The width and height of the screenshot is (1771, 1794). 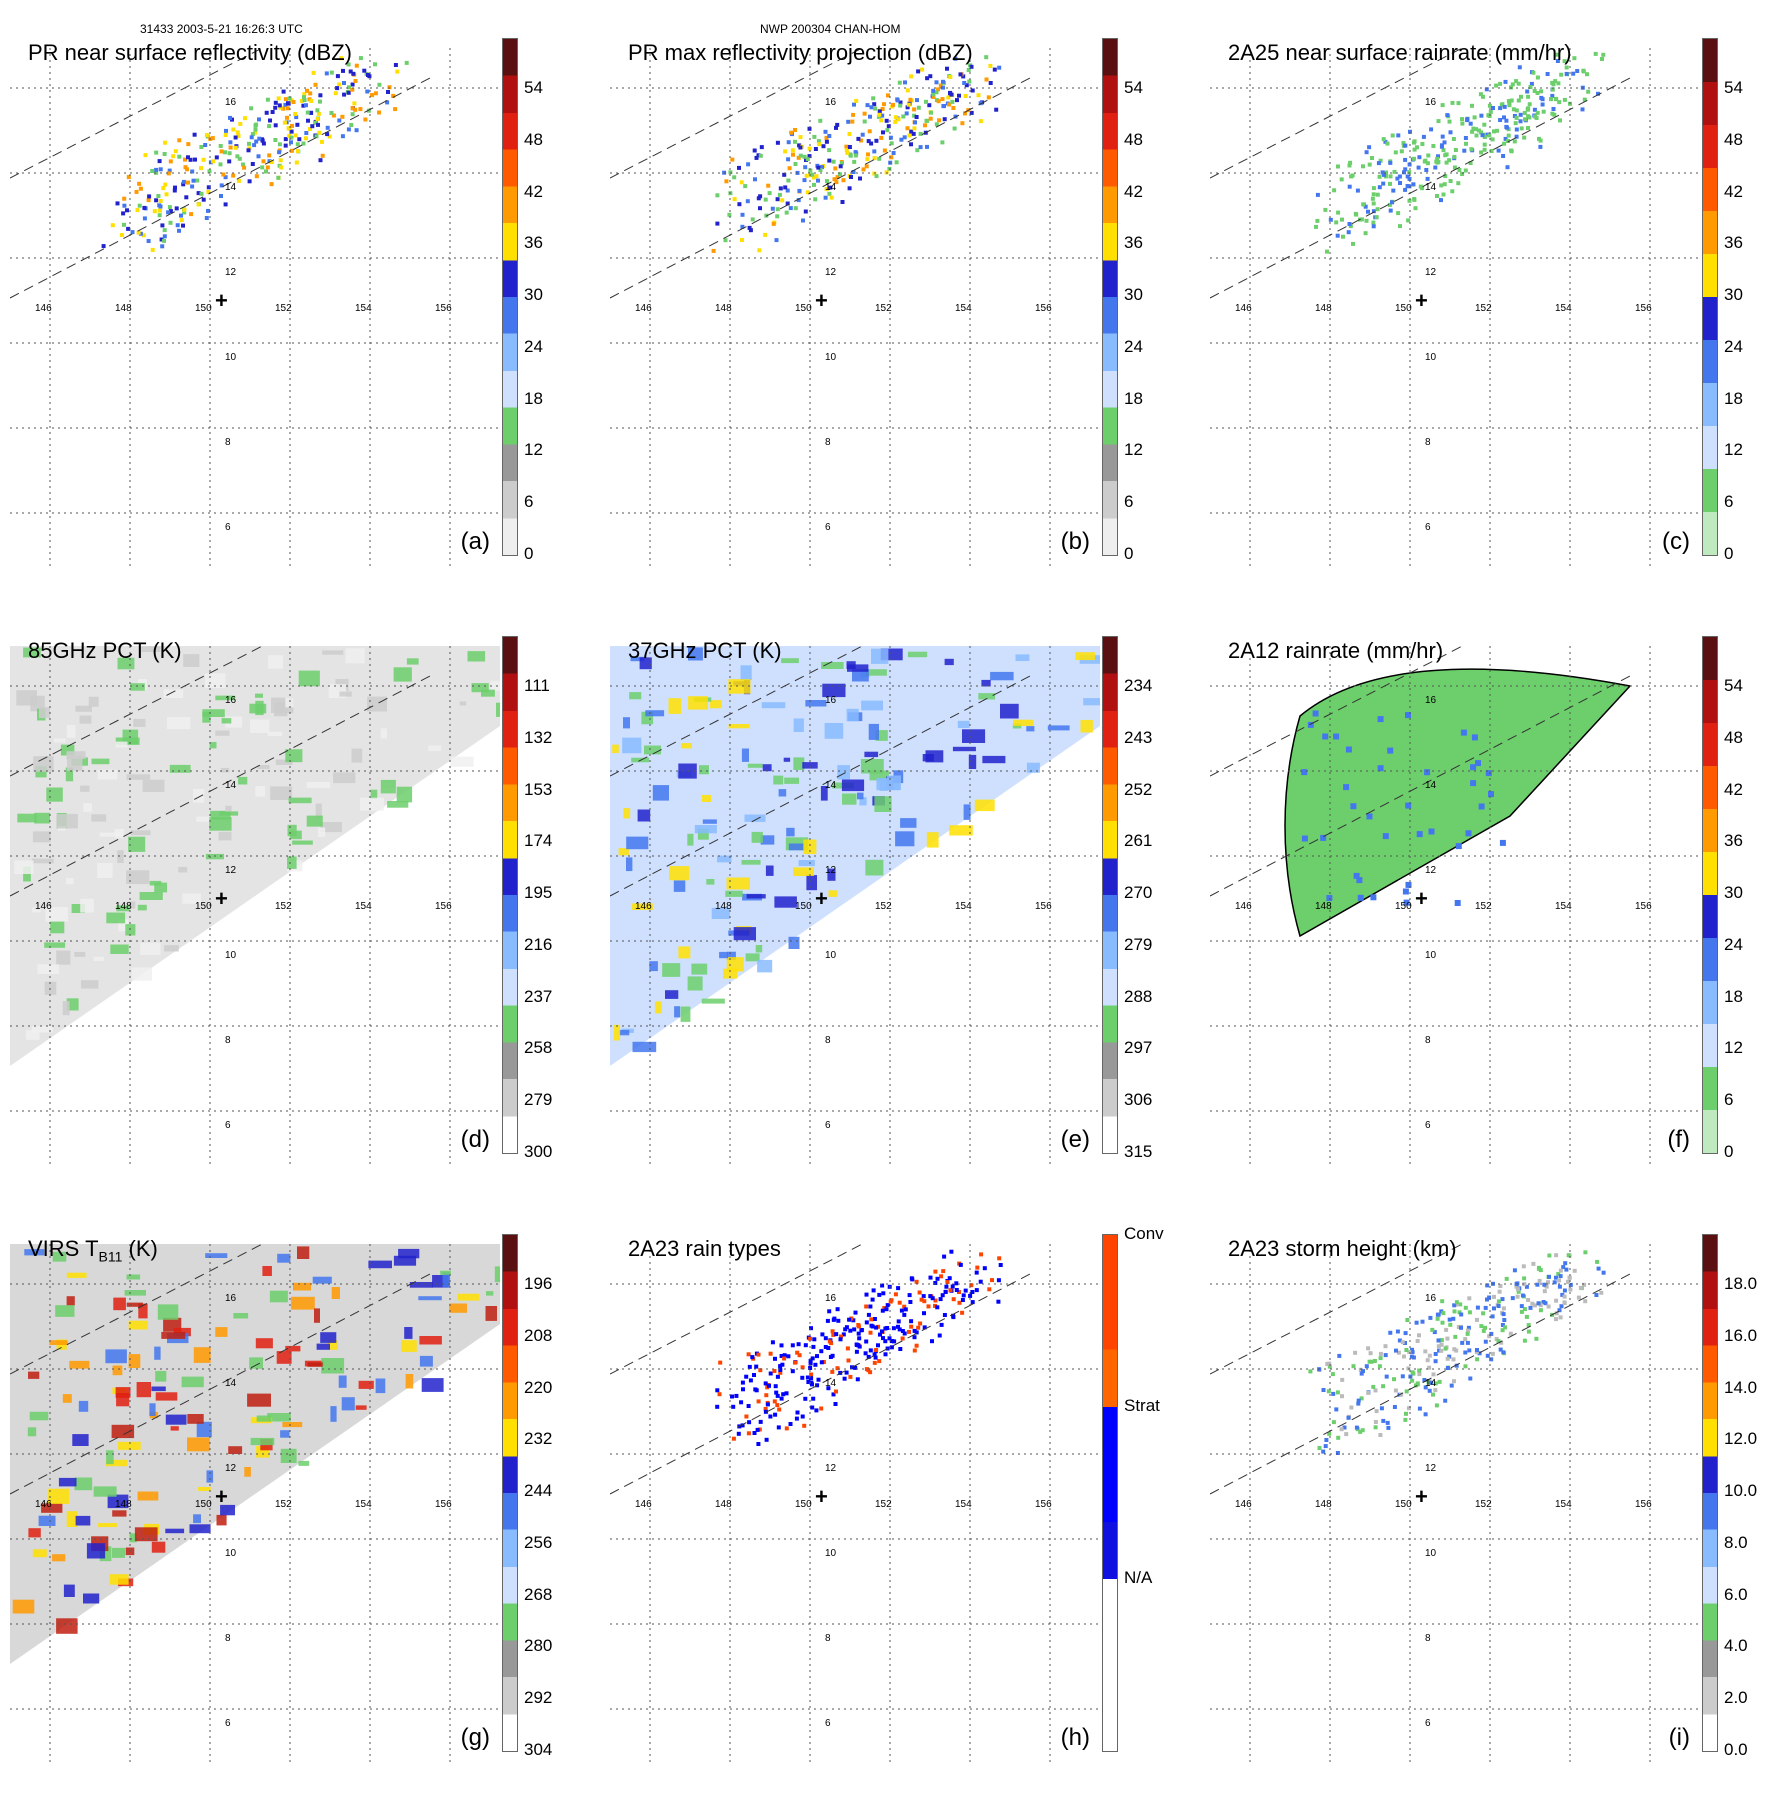 I want to click on storm-center-marker: +, so click(x=221, y=898).